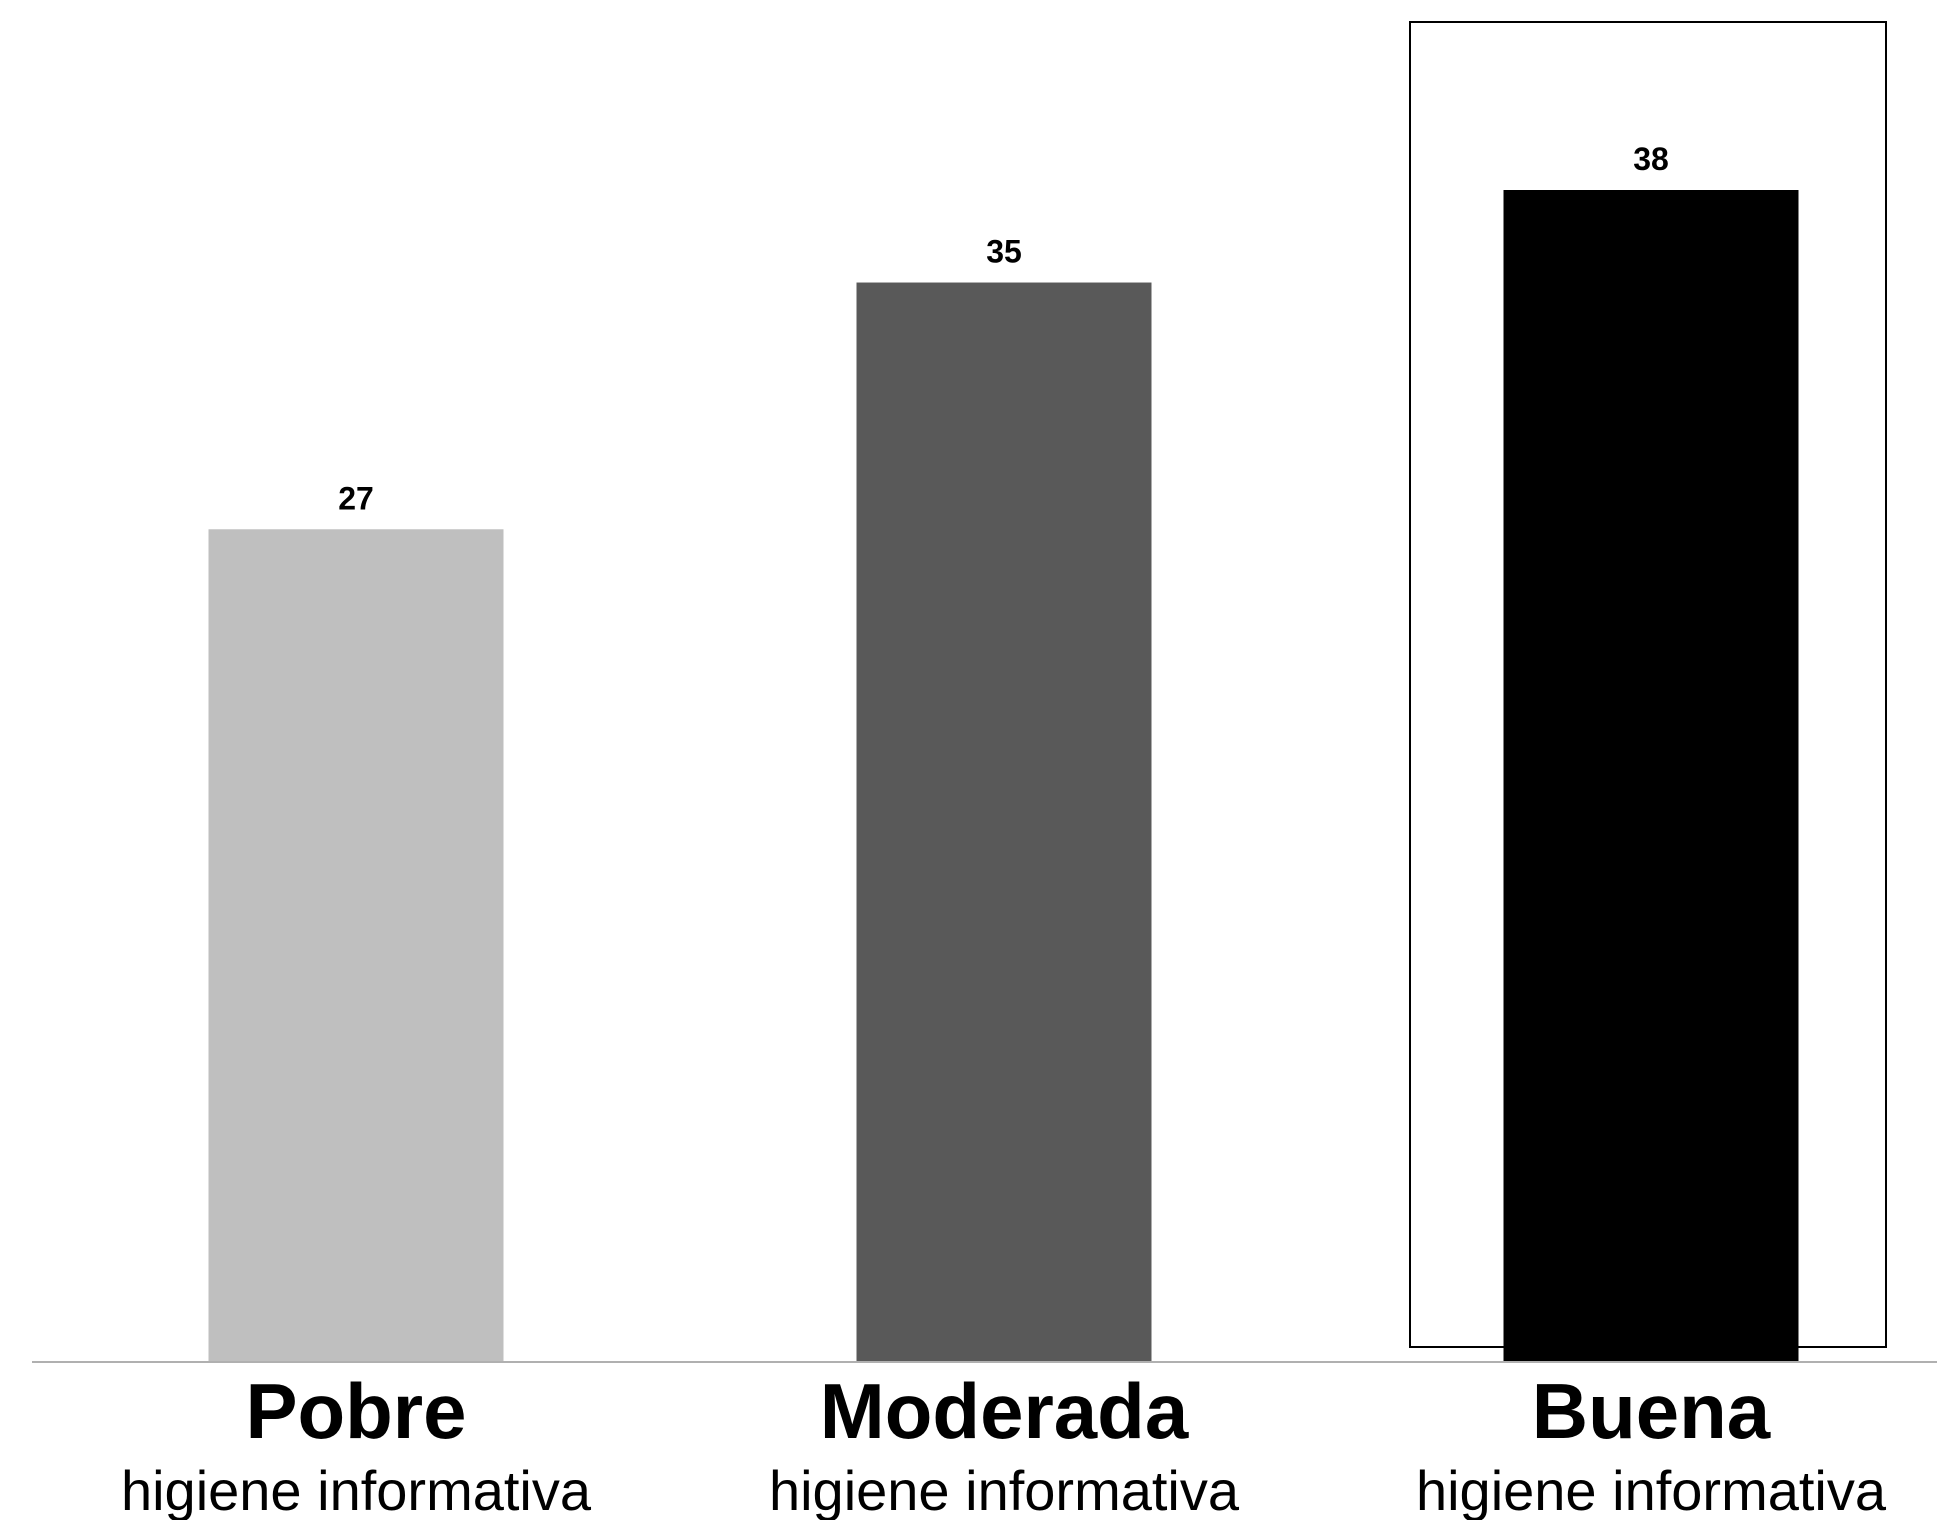 The width and height of the screenshot is (1937, 1520). I want to click on category-label-buena: Buena, so click(1651, 1411).